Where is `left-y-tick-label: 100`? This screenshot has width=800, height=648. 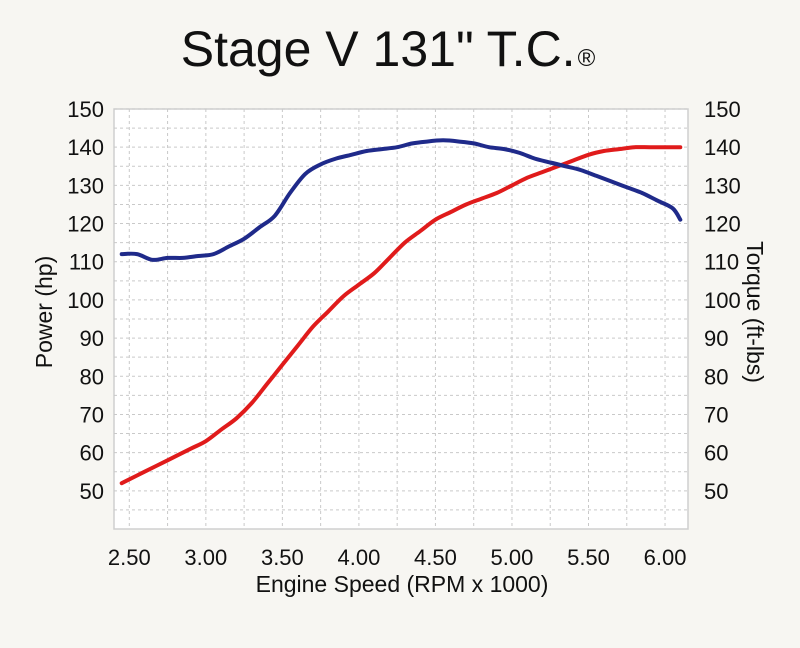
left-y-tick-label: 100 is located at coordinates (85, 300).